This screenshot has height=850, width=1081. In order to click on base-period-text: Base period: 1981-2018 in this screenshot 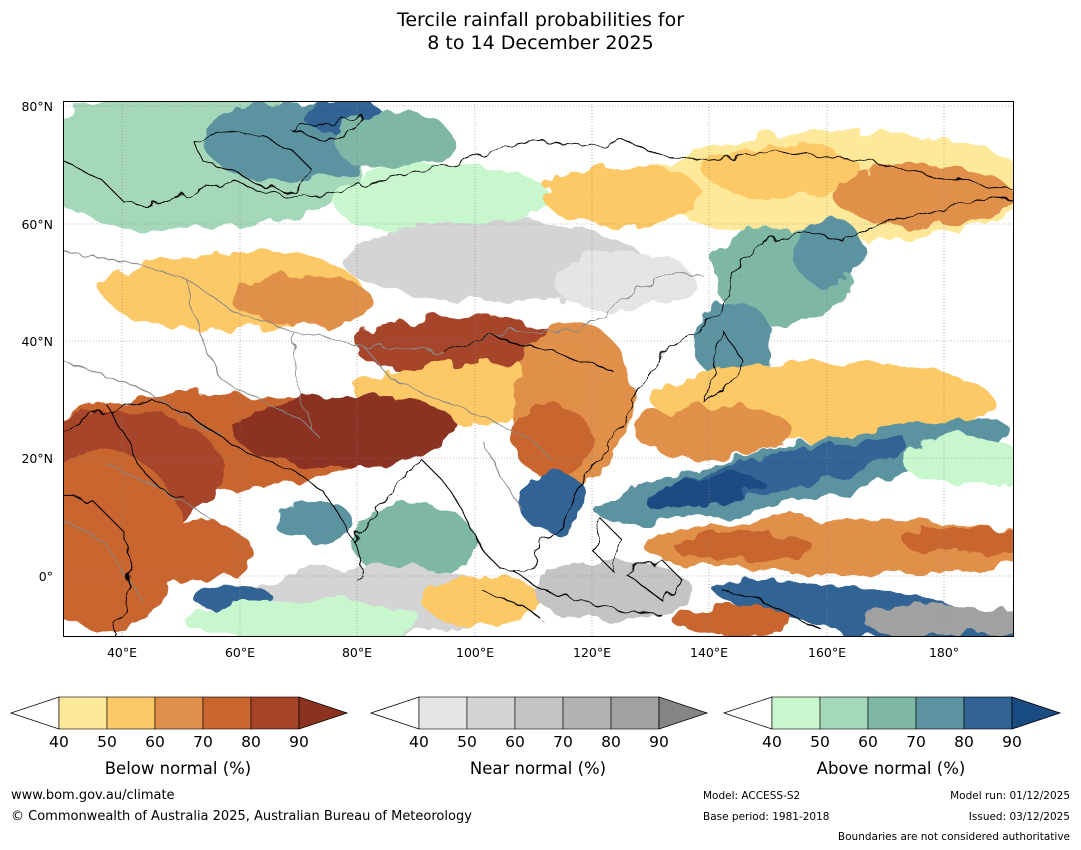, I will do `click(766, 817)`.